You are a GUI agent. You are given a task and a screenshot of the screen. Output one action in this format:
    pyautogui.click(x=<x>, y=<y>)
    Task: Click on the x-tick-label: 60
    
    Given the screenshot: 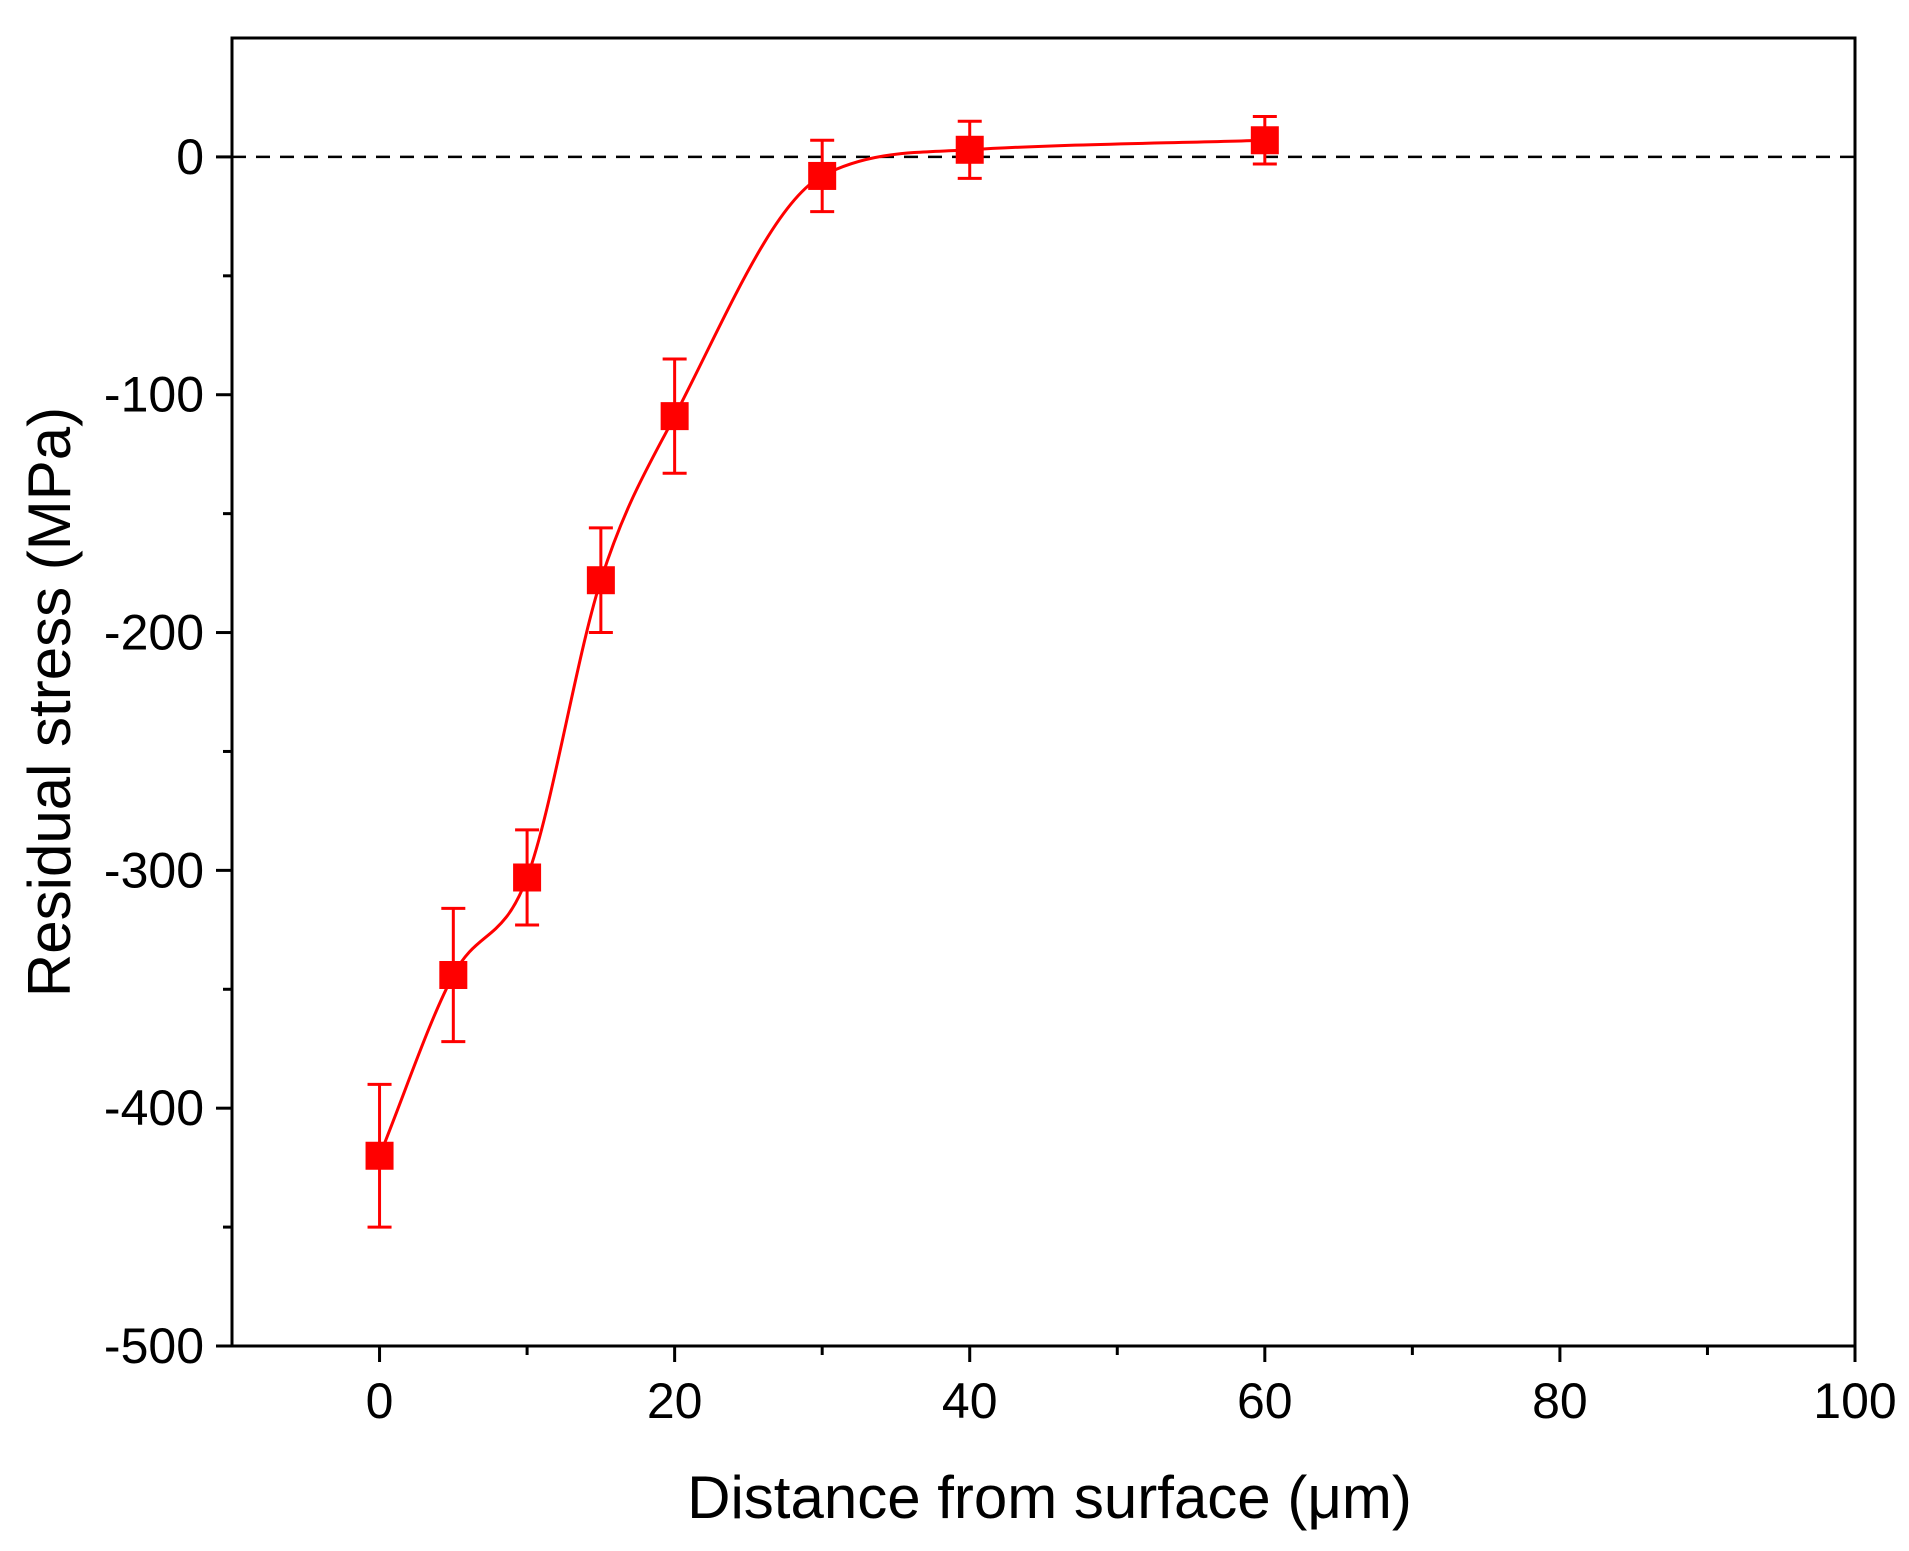 What is the action you would take?
    pyautogui.click(x=1265, y=1401)
    